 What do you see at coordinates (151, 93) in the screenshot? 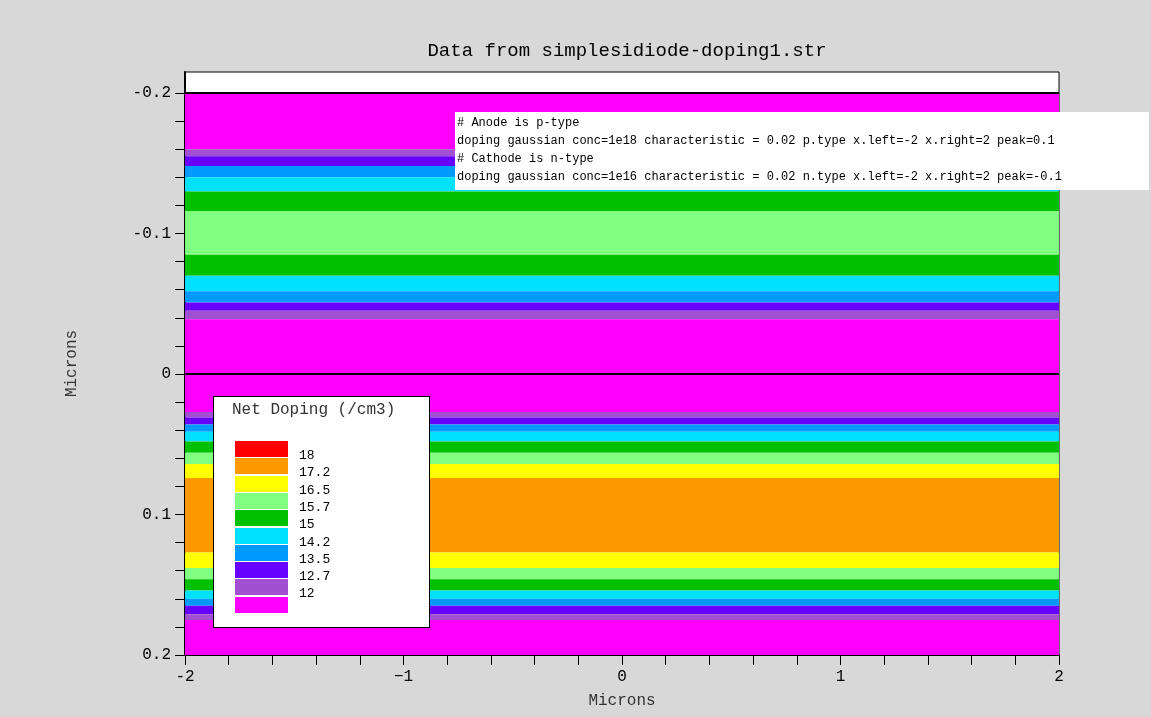
I see `y-tick-label: -0.2` at bounding box center [151, 93].